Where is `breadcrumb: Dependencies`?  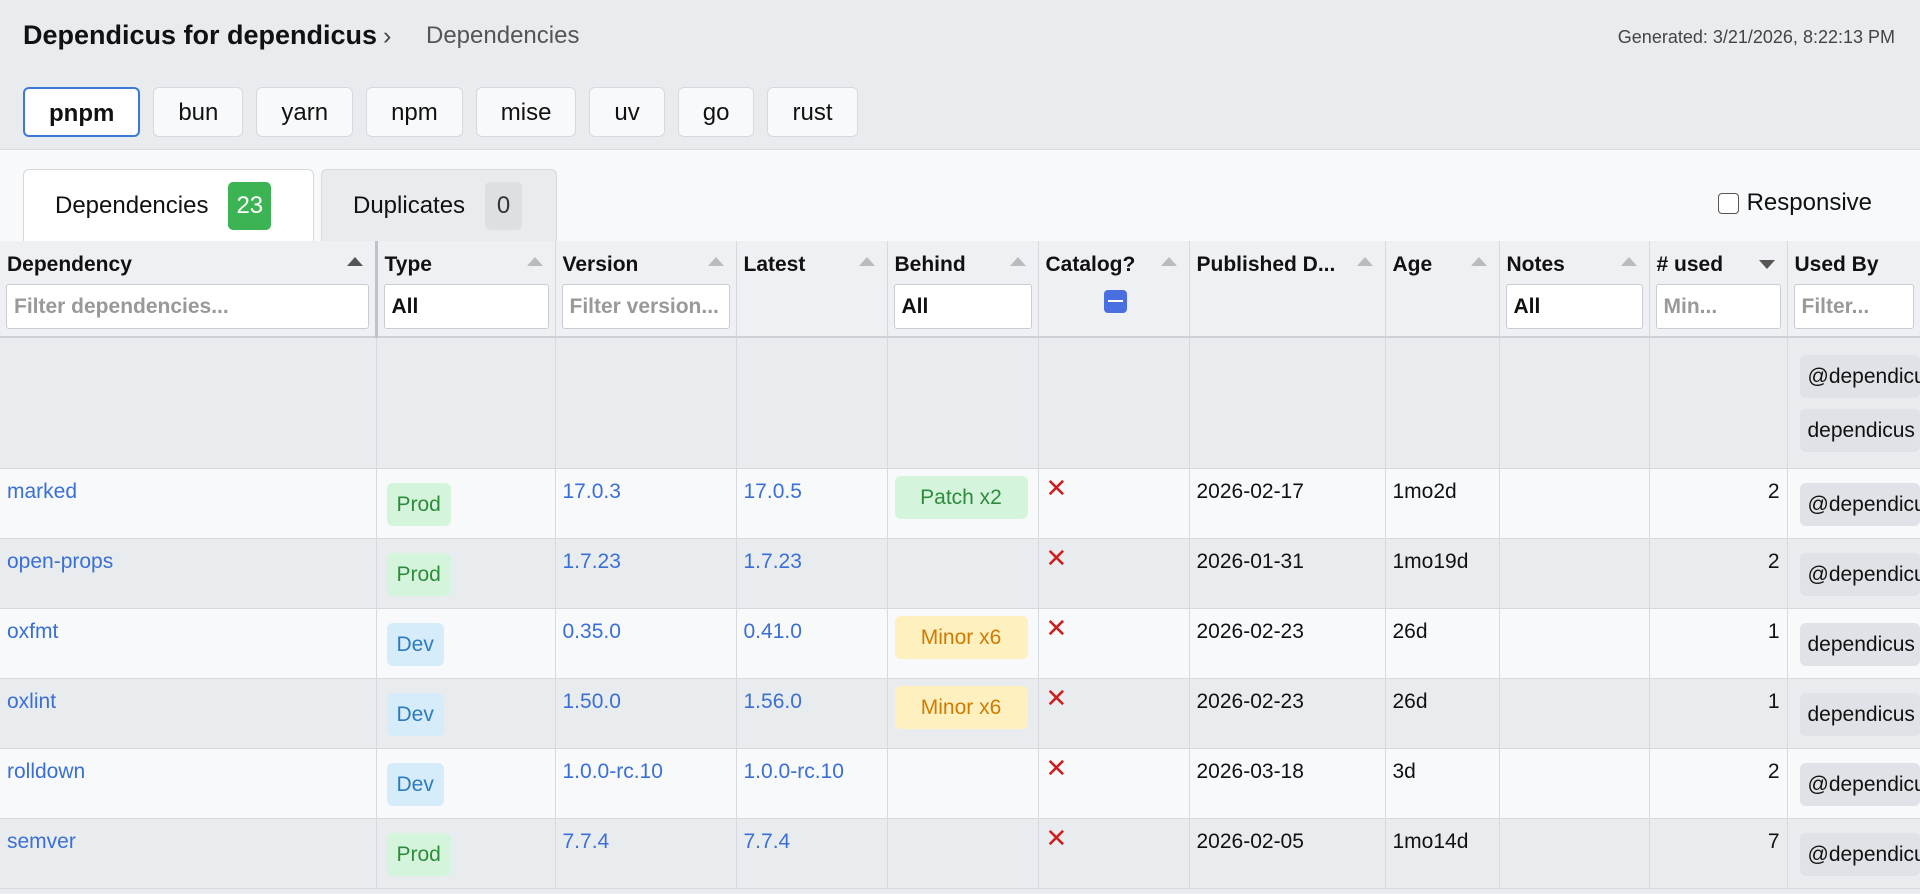 breadcrumb: Dependencies is located at coordinates (503, 35).